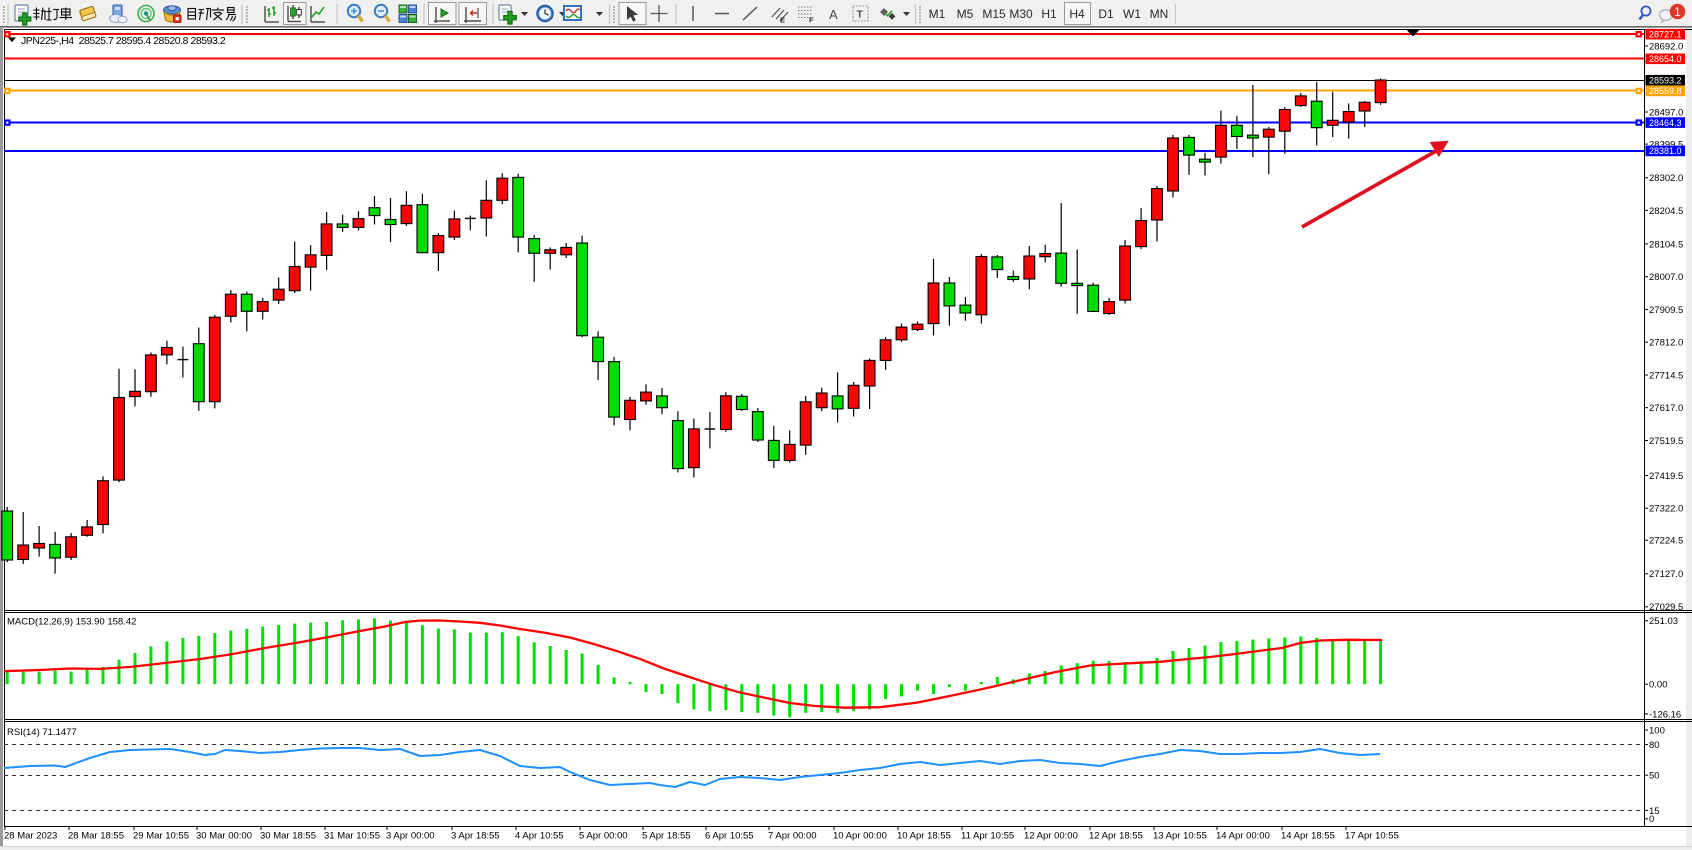  Describe the element at coordinates (71, 621) in the screenshot. I see `svg-text: MACD(12,26,9) 153.90 158.42` at that location.